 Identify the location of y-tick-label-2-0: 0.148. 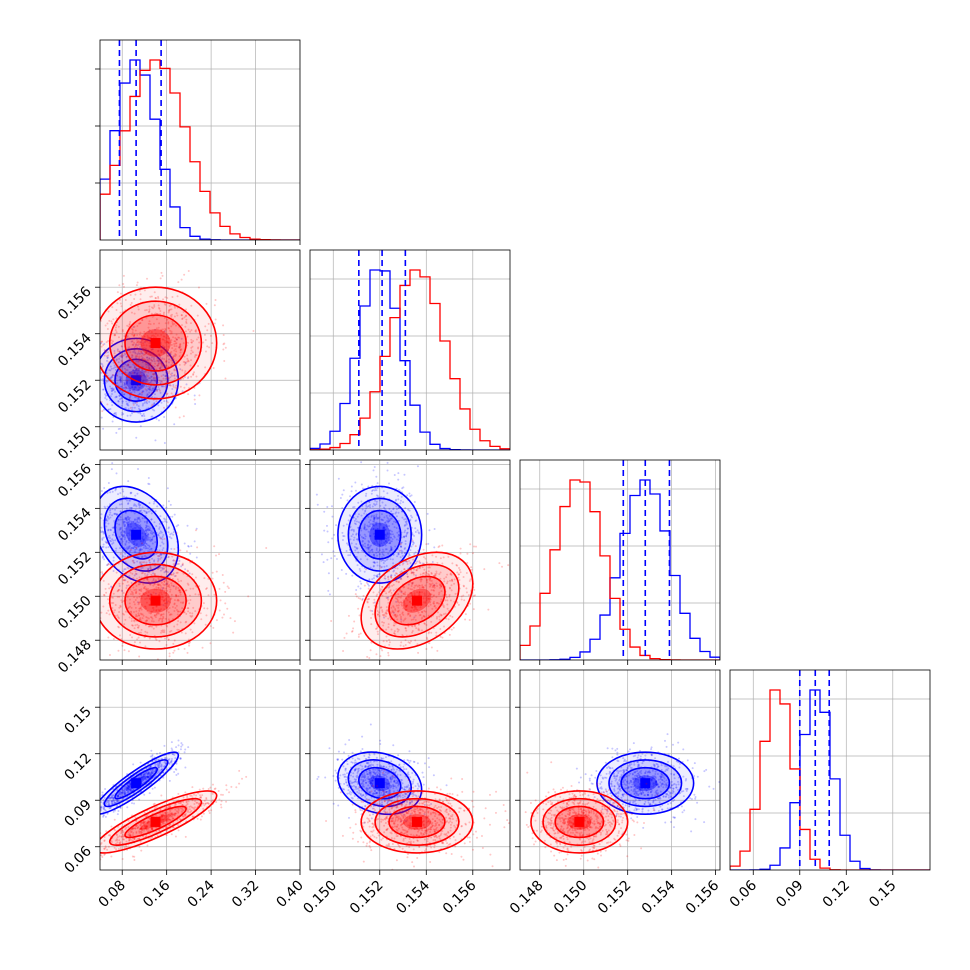
(75, 657).